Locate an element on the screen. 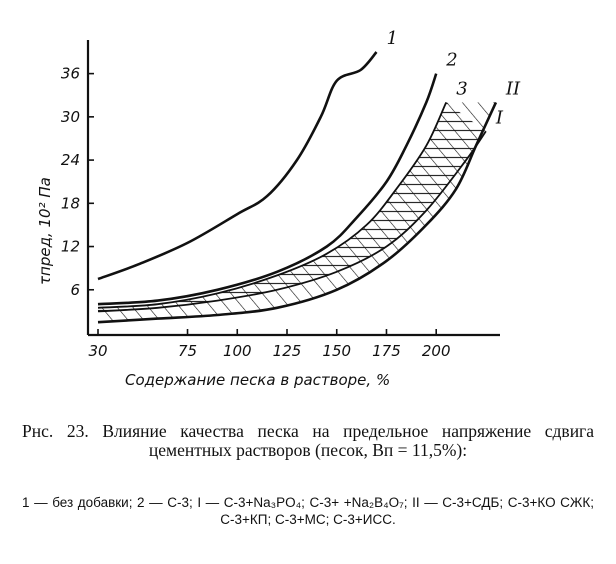 The image size is (616, 564). series-labels: 1 2 3 III is located at coordinates (454, 78).